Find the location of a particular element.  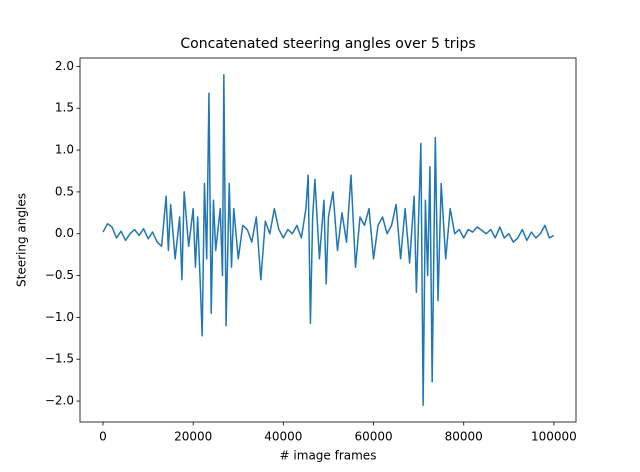

x-tick-label: 100000 is located at coordinates (554, 437).